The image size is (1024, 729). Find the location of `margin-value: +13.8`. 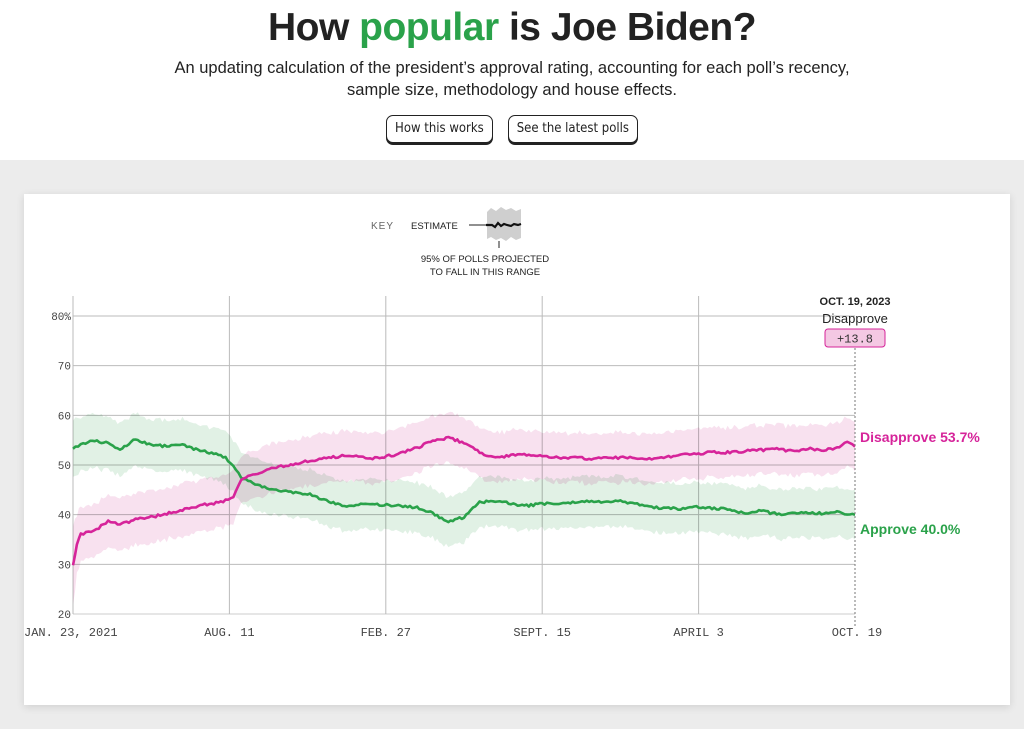

margin-value: +13.8 is located at coordinates (855, 340).